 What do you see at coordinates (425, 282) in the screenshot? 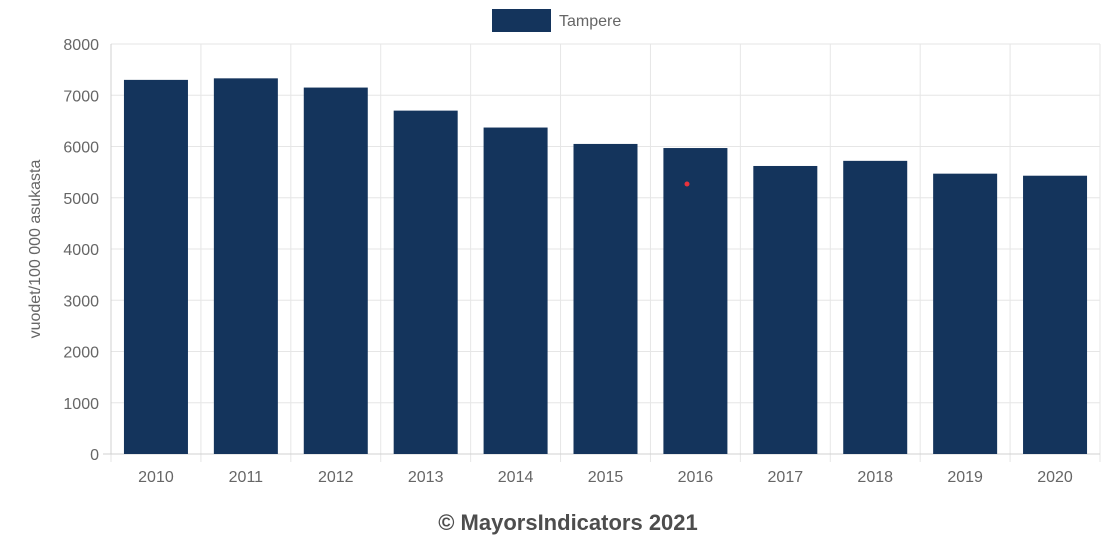
I see `bar-2013` at bounding box center [425, 282].